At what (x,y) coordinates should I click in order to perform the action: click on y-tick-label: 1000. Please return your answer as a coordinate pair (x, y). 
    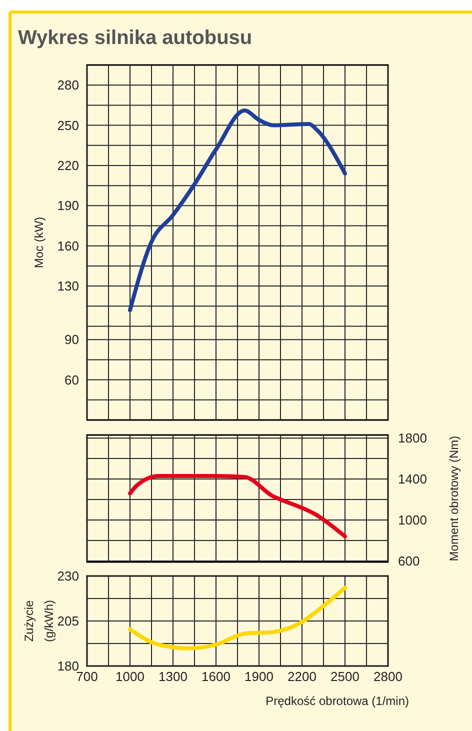
    Looking at the image, I should click on (412, 520).